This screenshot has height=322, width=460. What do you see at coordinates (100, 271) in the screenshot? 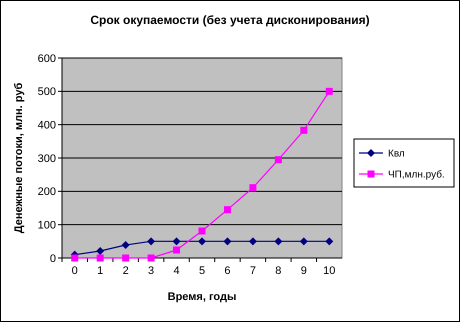
I see `x-tick-label: 1` at bounding box center [100, 271].